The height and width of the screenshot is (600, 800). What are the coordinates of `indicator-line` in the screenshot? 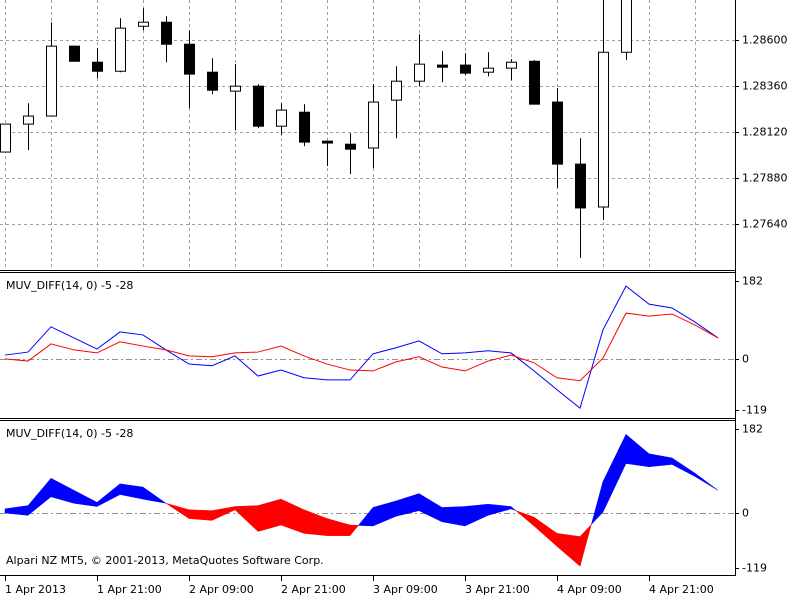 It's located at (361, 347).